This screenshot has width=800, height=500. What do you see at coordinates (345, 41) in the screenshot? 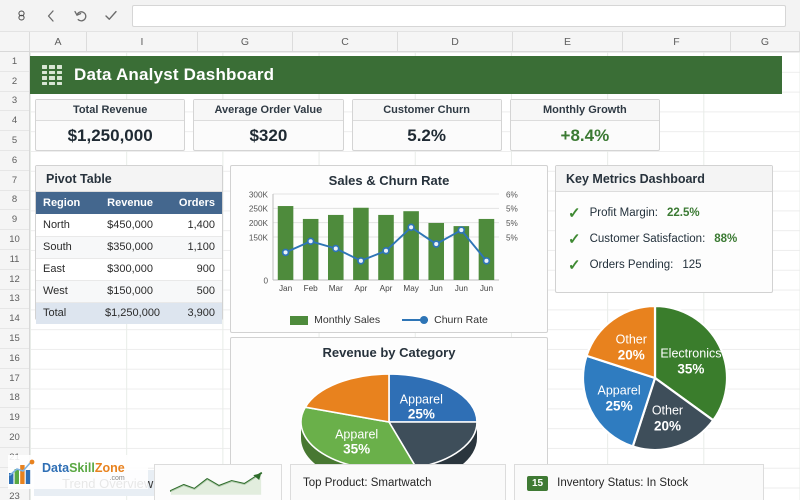
I see `column-header-3: C` at bounding box center [345, 41].